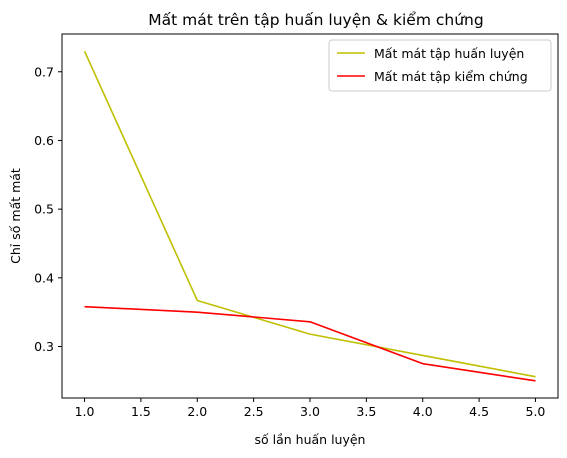 The image size is (567, 458). Describe the element at coordinates (310, 411) in the screenshot. I see `x-tick-label: 3.0` at that location.